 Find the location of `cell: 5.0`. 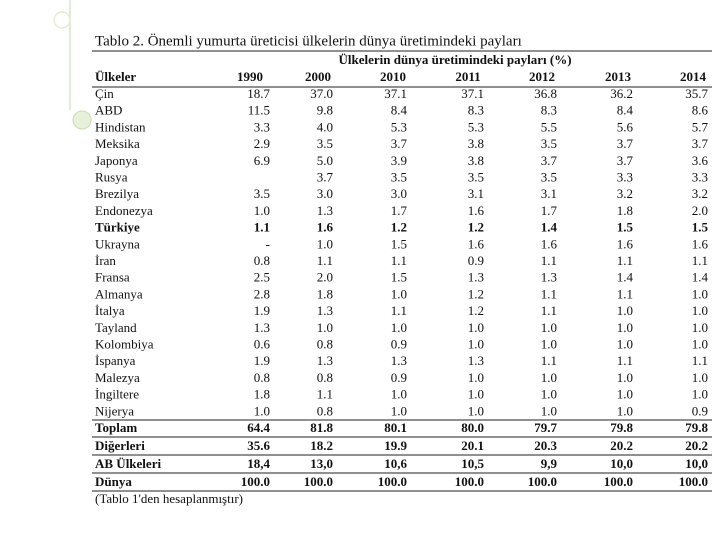

cell: 5.0 is located at coordinates (325, 160).